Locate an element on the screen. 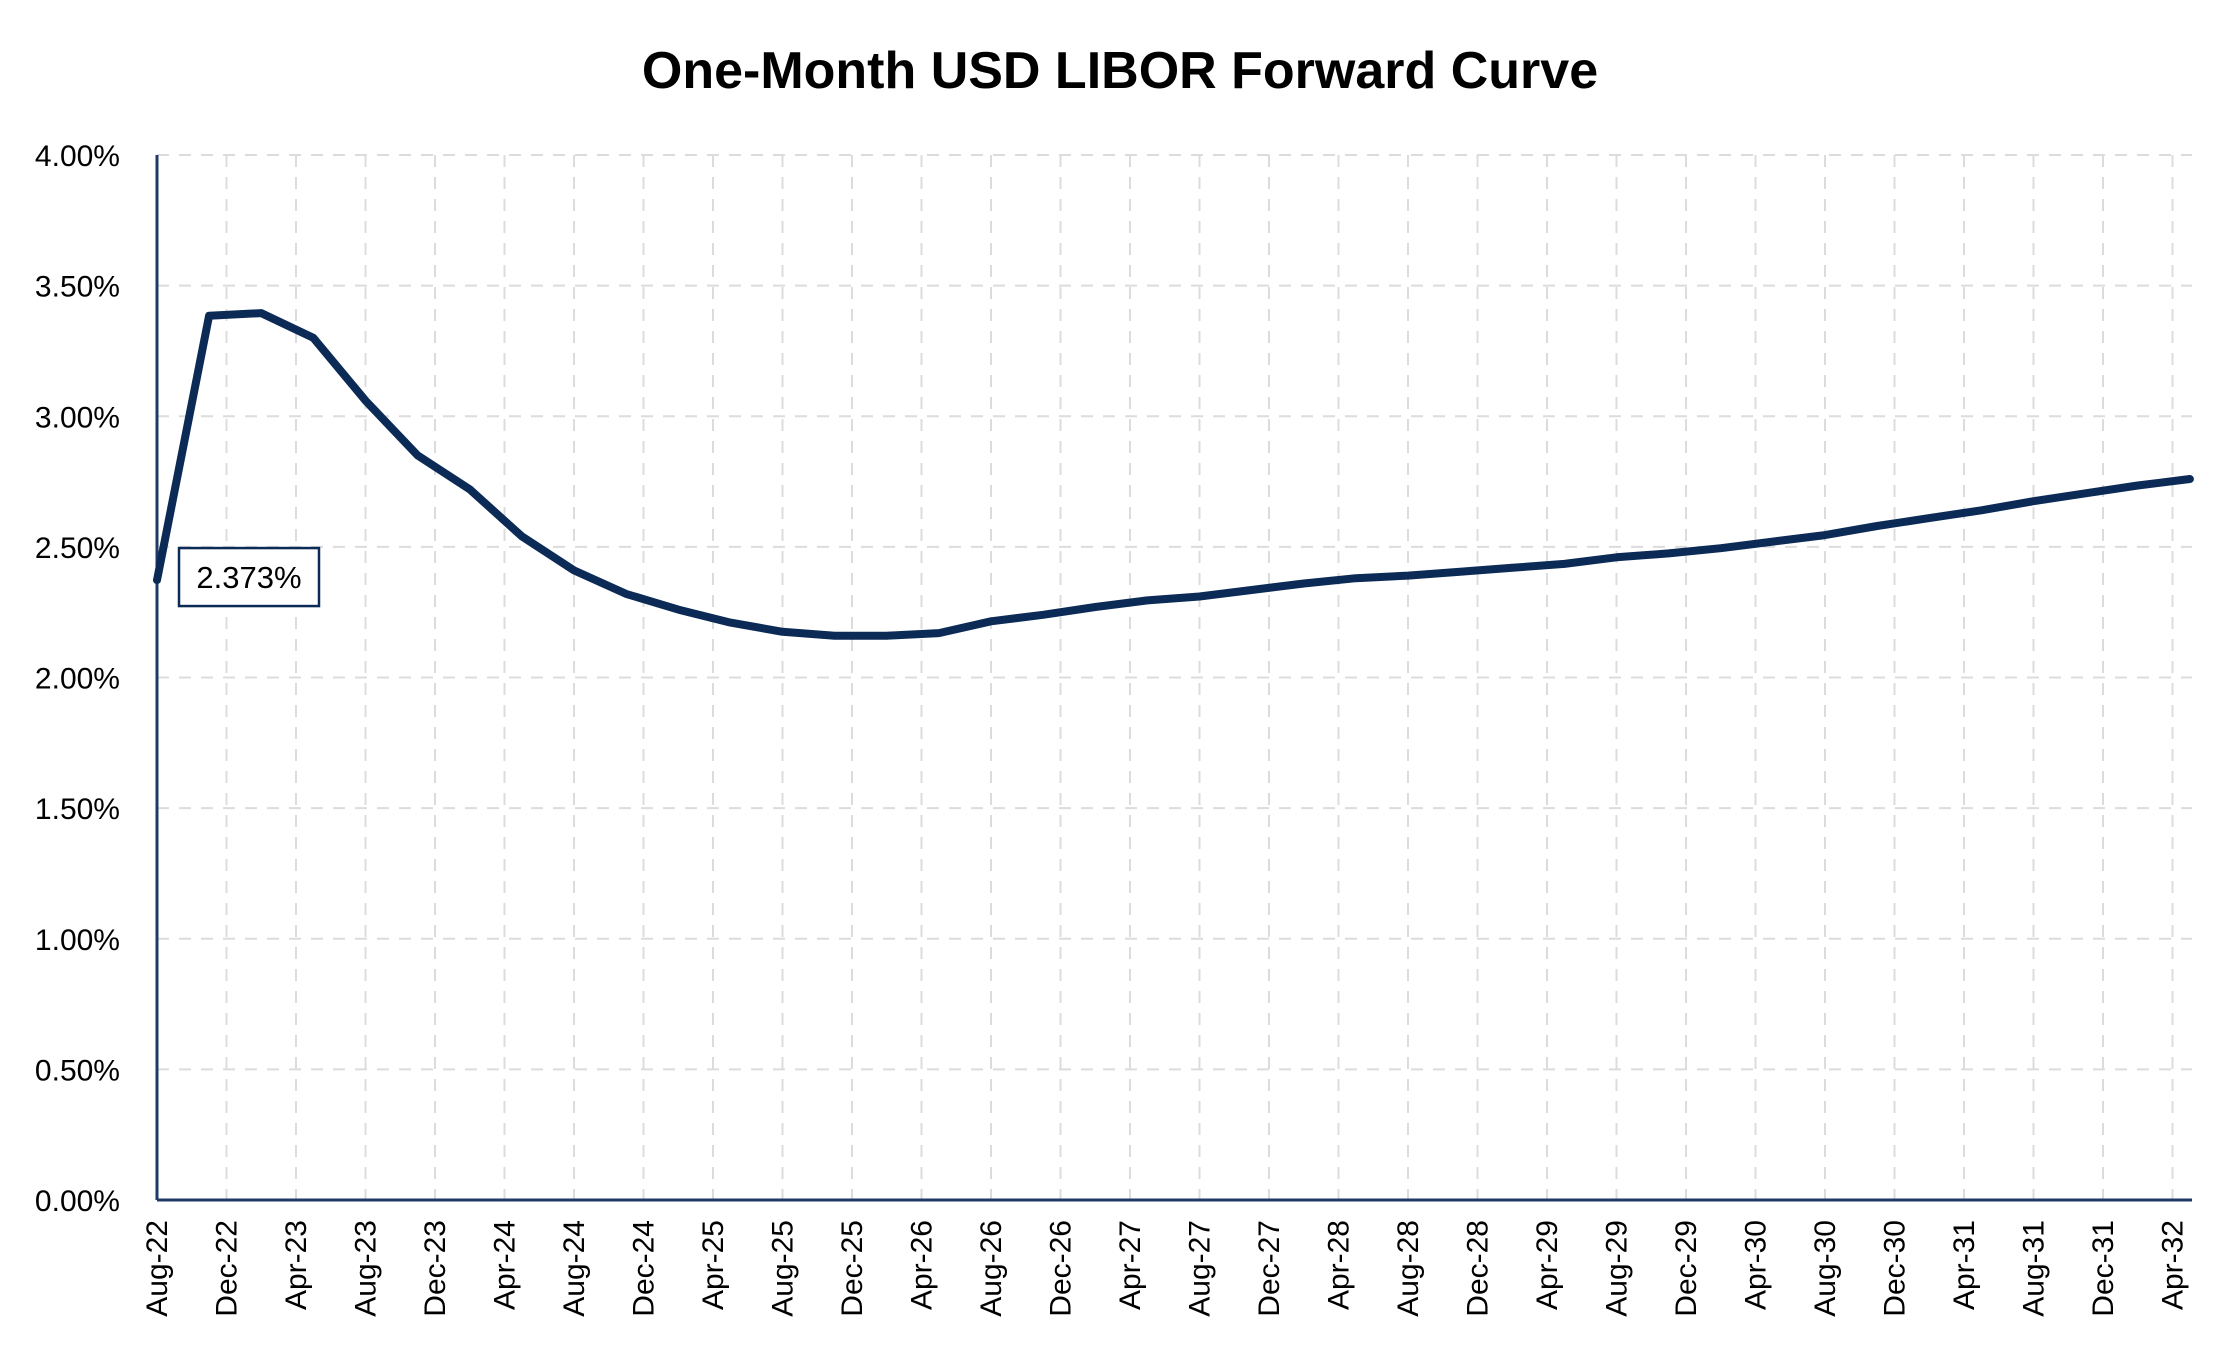  annotations: 2.373% is located at coordinates (249, 577).